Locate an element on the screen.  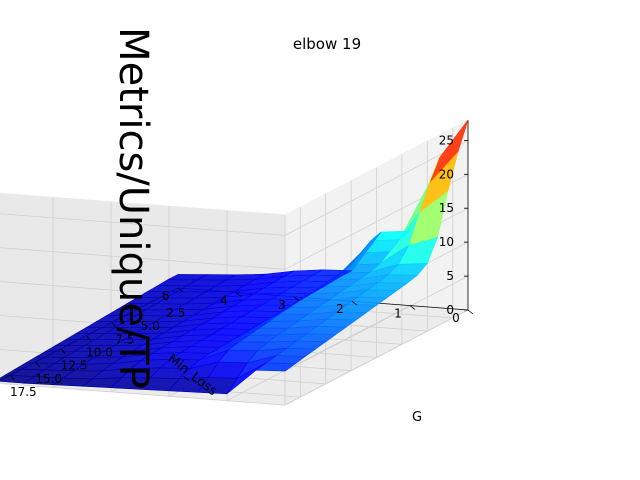
gridline-y-floor is located at coordinates (318, 353).